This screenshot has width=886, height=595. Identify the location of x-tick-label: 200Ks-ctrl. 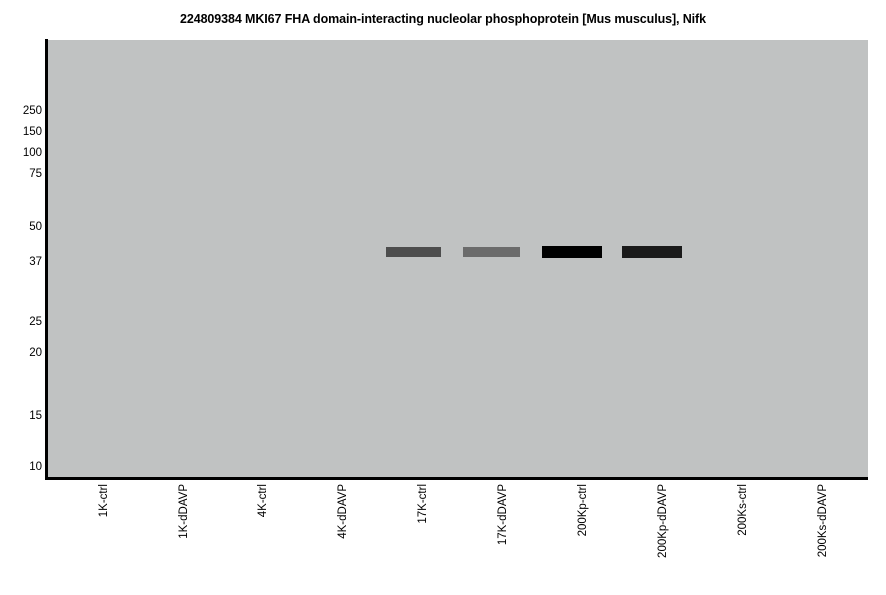
(743, 510).